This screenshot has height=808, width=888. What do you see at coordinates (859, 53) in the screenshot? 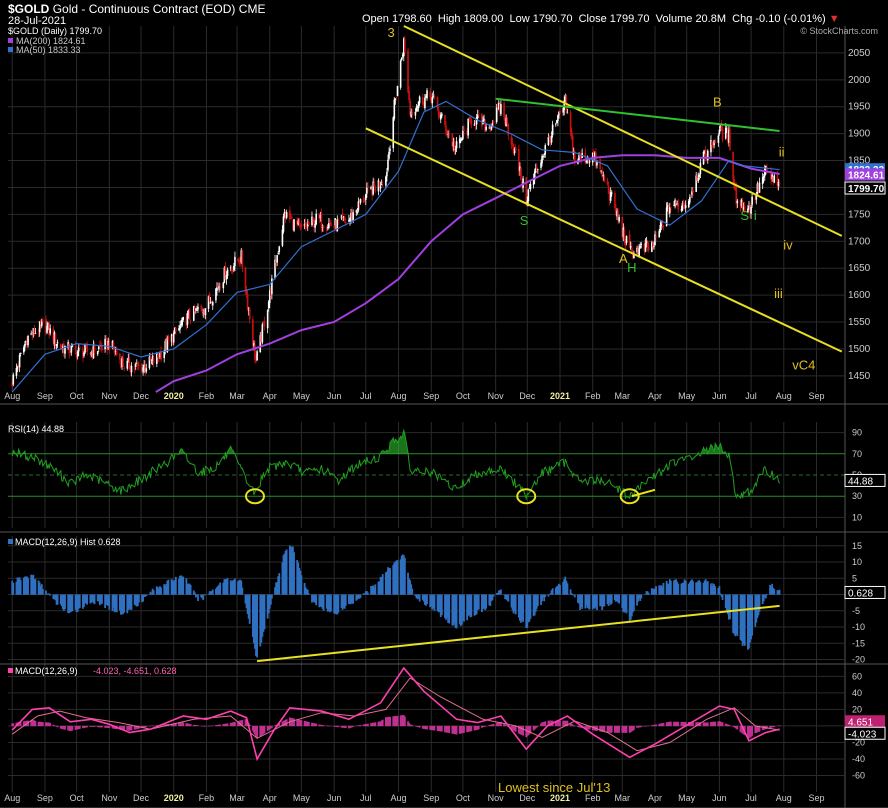
I see `y-tick-label: 2050` at bounding box center [859, 53].